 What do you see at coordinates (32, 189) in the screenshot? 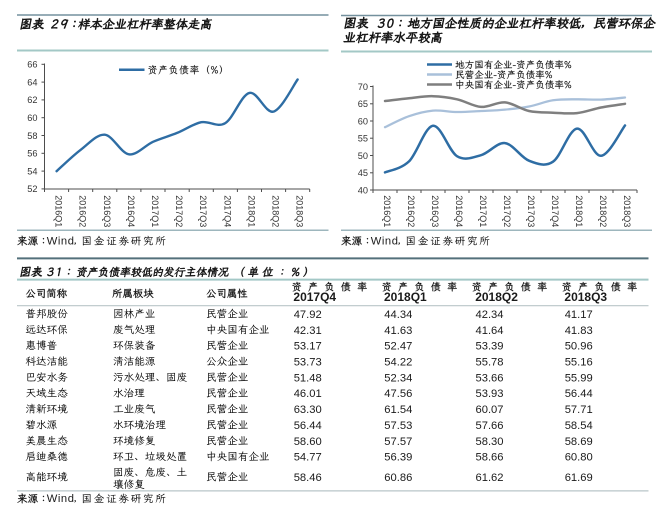
I see `svg-text: 52` at bounding box center [32, 189].